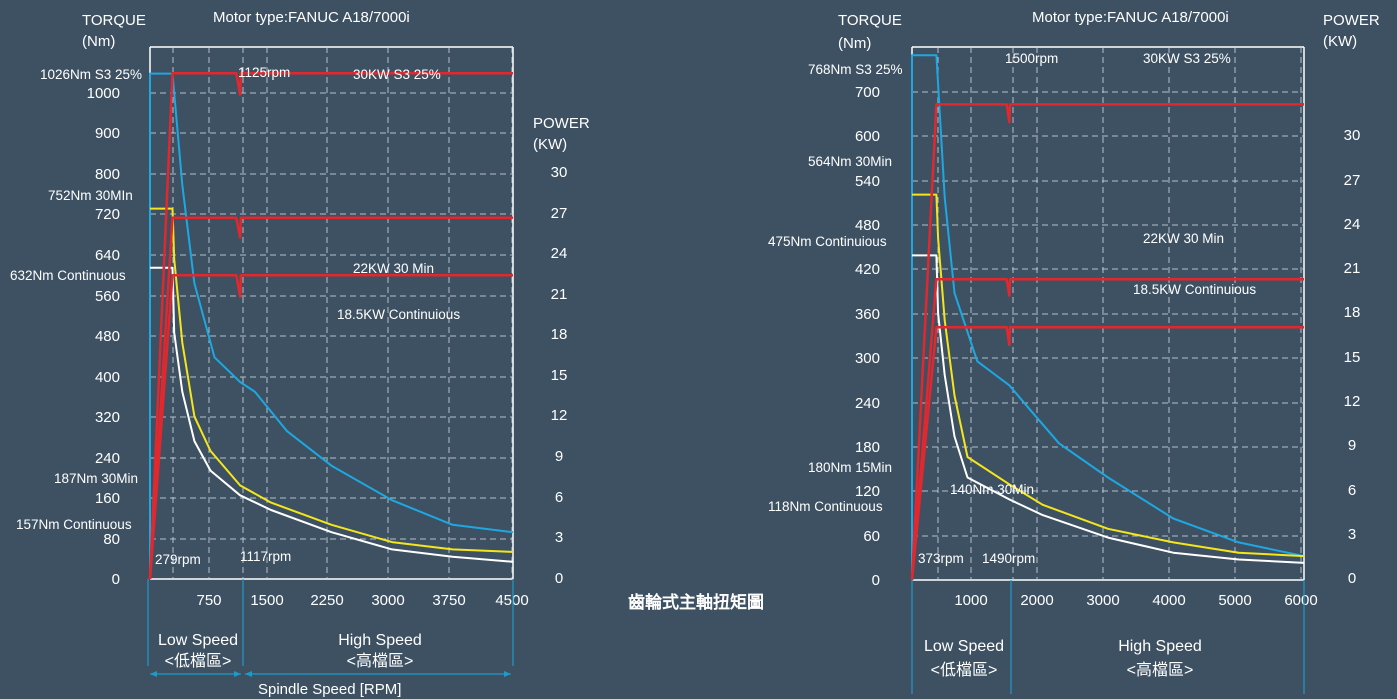 The height and width of the screenshot is (699, 1397). Describe the element at coordinates (559, 456) in the screenshot. I see `chart1-y2-tick-label: 9` at that location.